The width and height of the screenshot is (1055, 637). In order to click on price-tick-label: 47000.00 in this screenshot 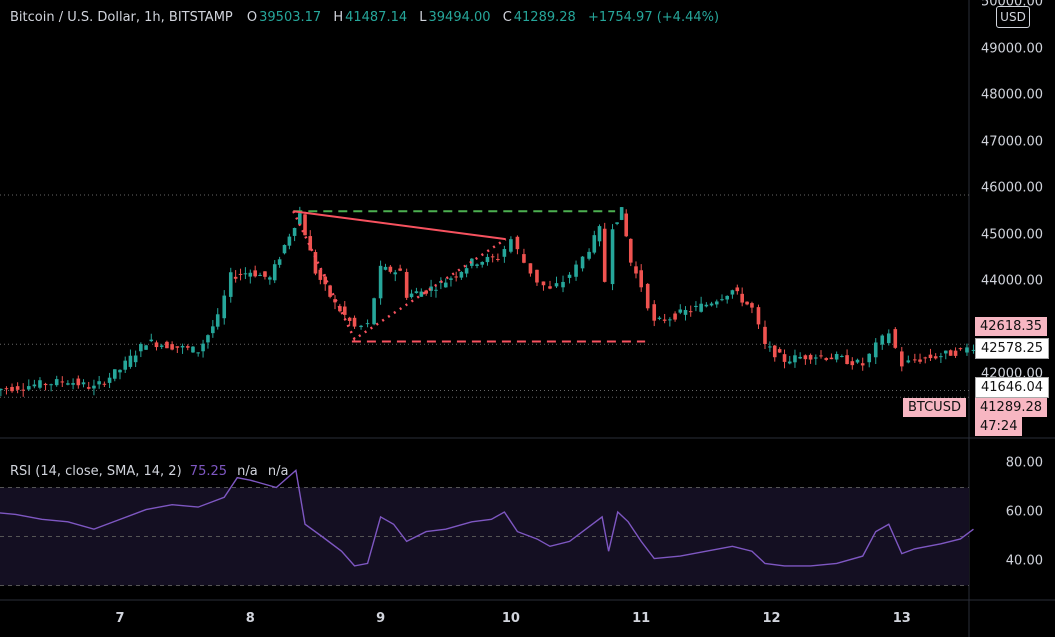, I will do `click(1011, 141)`.